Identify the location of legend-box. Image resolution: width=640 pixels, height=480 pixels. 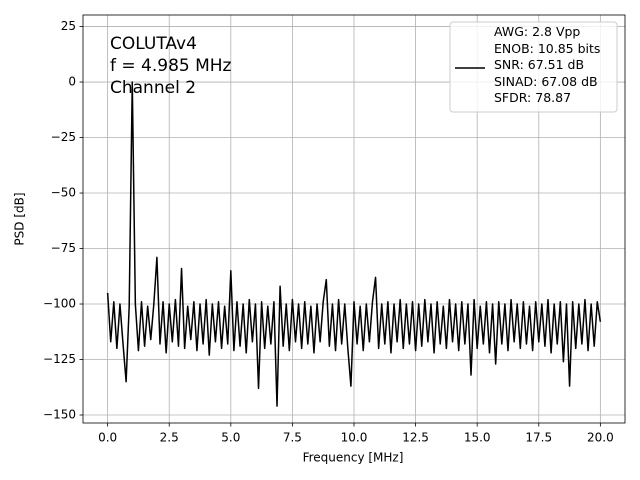
(533, 67).